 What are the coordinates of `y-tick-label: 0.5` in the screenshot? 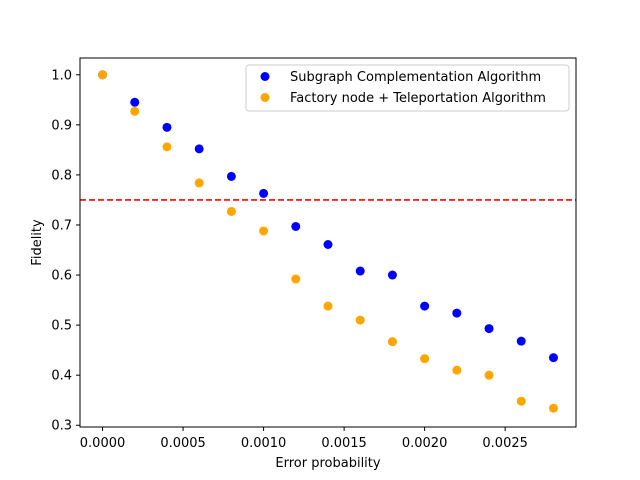 It's located at (61, 326).